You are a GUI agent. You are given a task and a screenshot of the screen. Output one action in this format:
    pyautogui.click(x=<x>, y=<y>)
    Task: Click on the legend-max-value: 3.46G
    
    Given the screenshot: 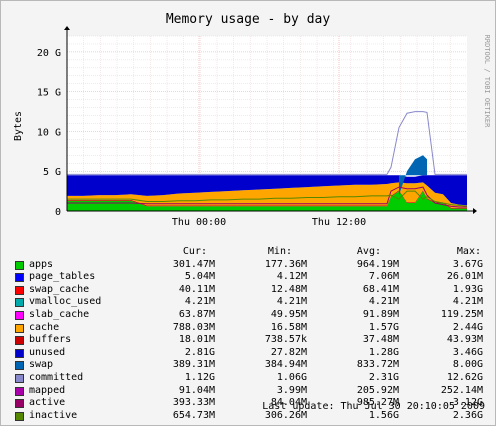 What is the action you would take?
    pyautogui.click(x=467, y=352)
    